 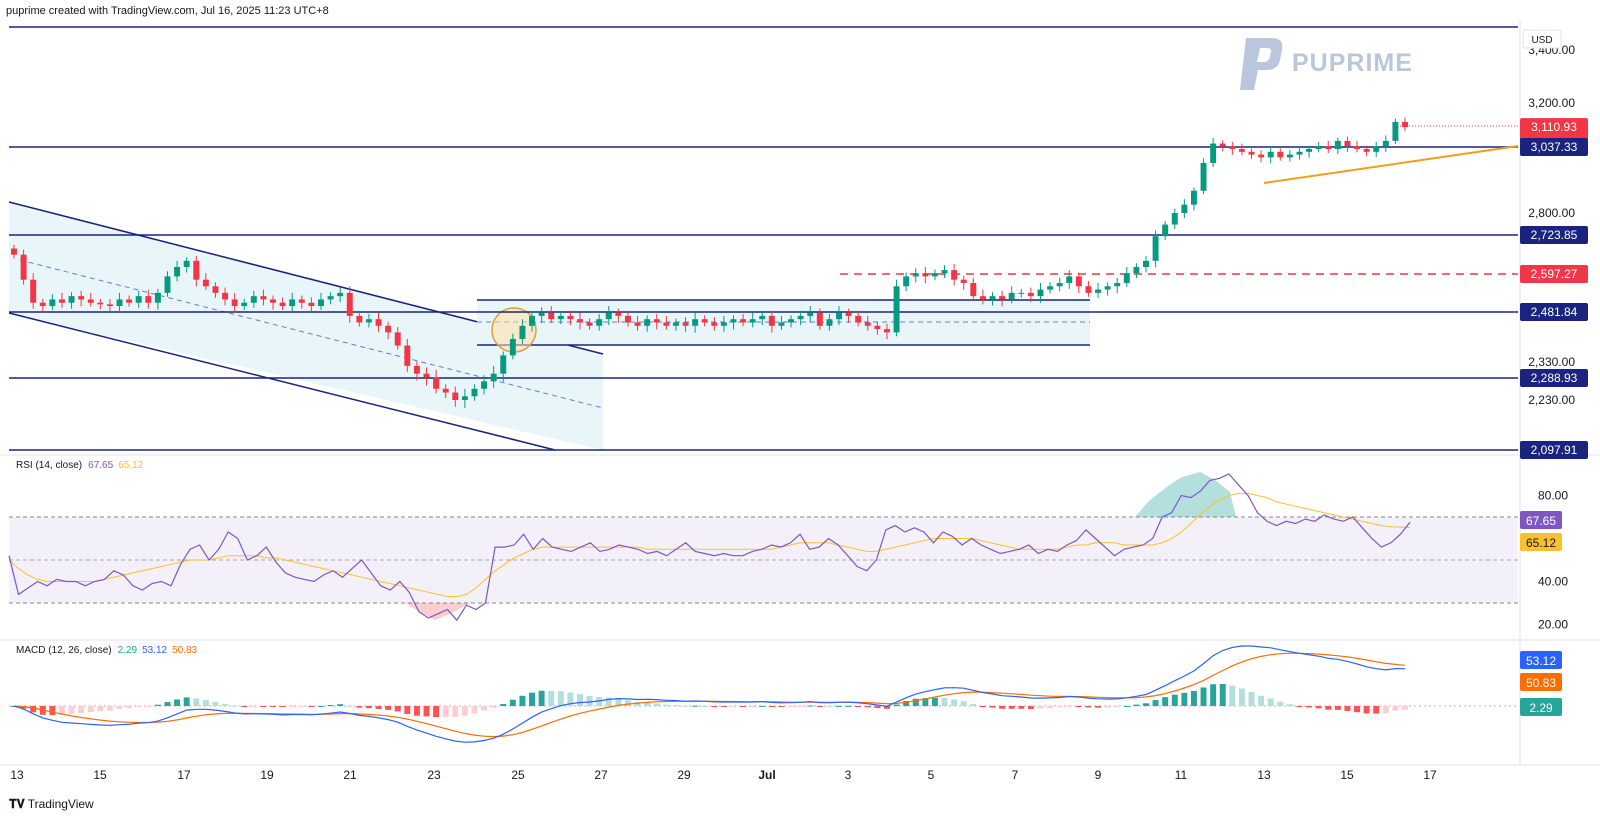 I want to click on rsi-tick-0: 80.00, so click(x=1553, y=496).